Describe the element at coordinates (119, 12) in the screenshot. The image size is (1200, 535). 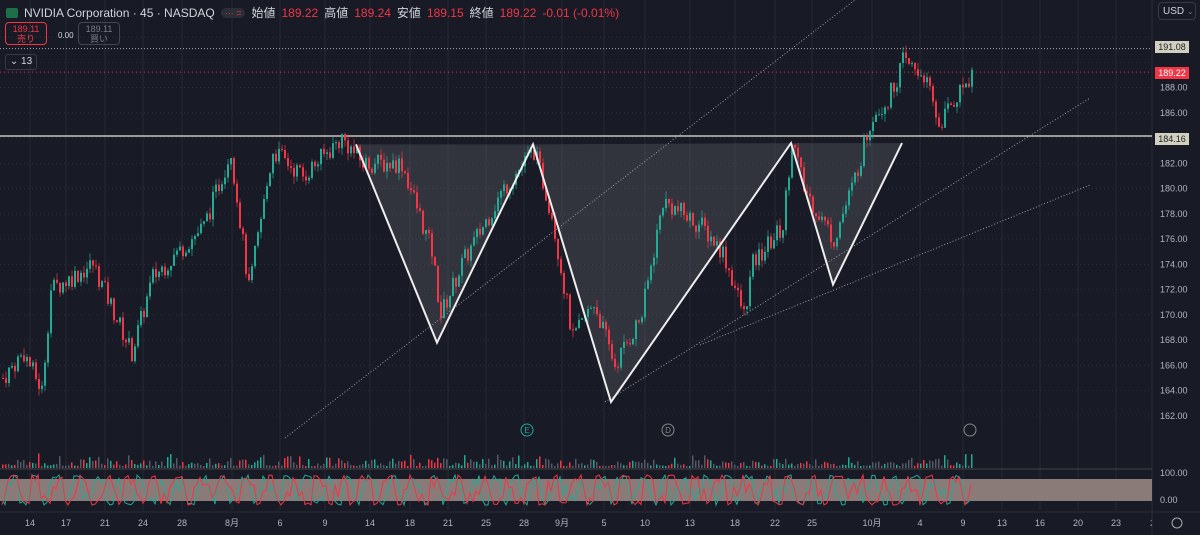
I see `symbol-title: NVIDIA Corporation · 45 · NASDAQ` at that location.